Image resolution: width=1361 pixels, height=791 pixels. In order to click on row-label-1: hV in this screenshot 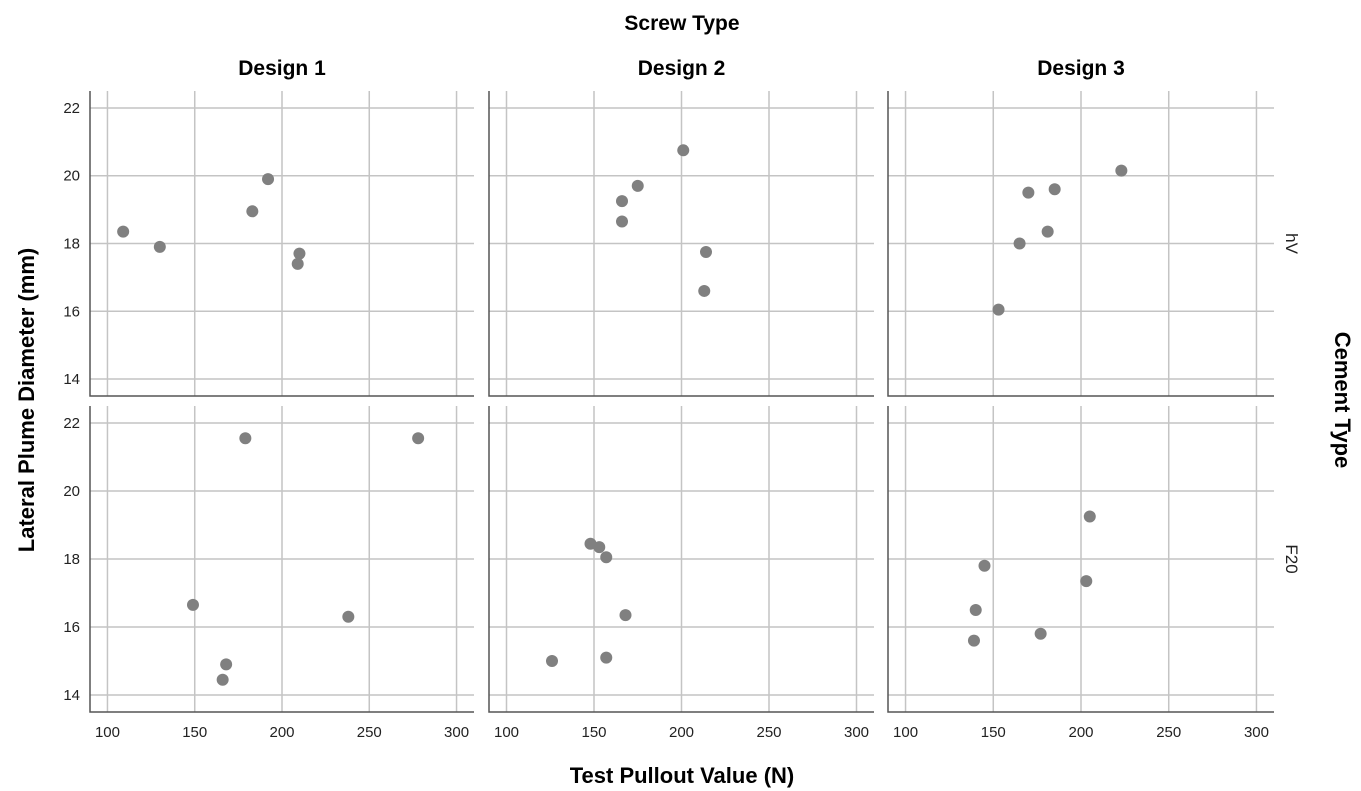, I will do `click(1291, 243)`.